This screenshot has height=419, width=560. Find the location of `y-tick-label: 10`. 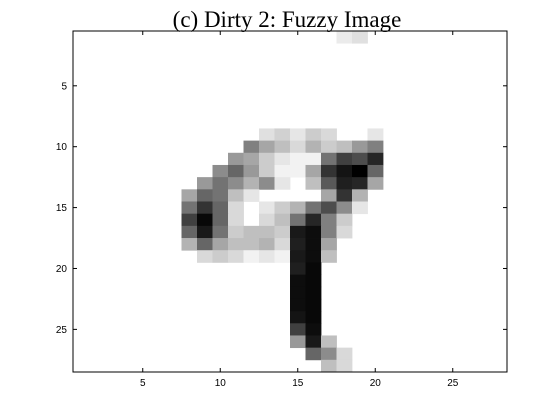

y-tick-label: 10 is located at coordinates (62, 147).